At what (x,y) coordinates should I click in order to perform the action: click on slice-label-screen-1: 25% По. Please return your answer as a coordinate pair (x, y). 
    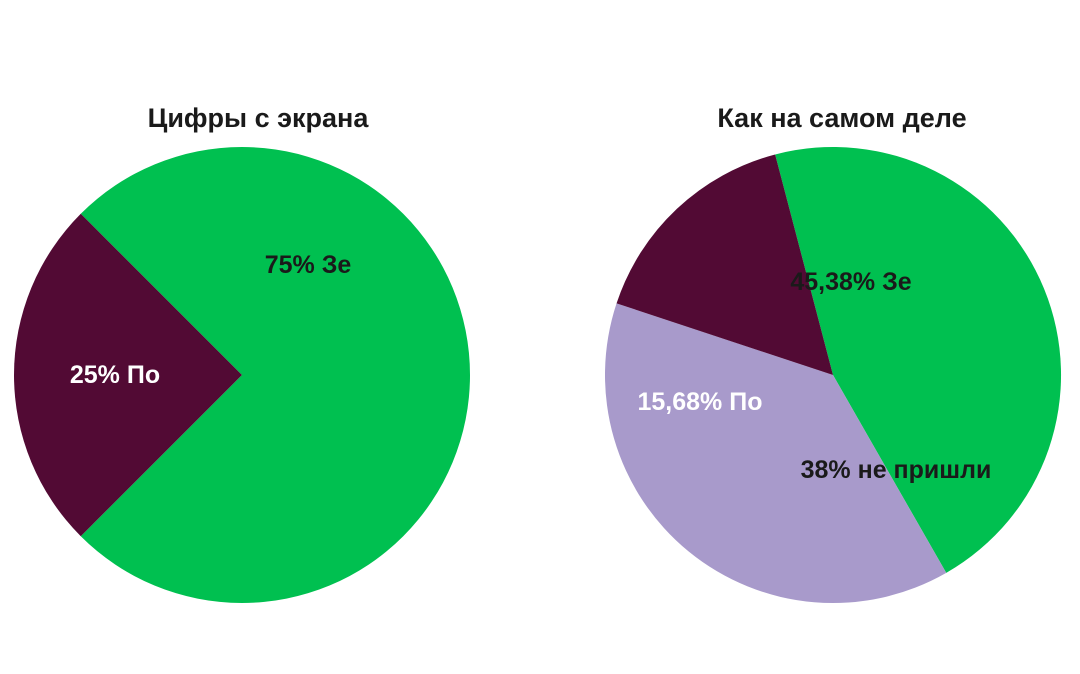
    Looking at the image, I should click on (115, 375).